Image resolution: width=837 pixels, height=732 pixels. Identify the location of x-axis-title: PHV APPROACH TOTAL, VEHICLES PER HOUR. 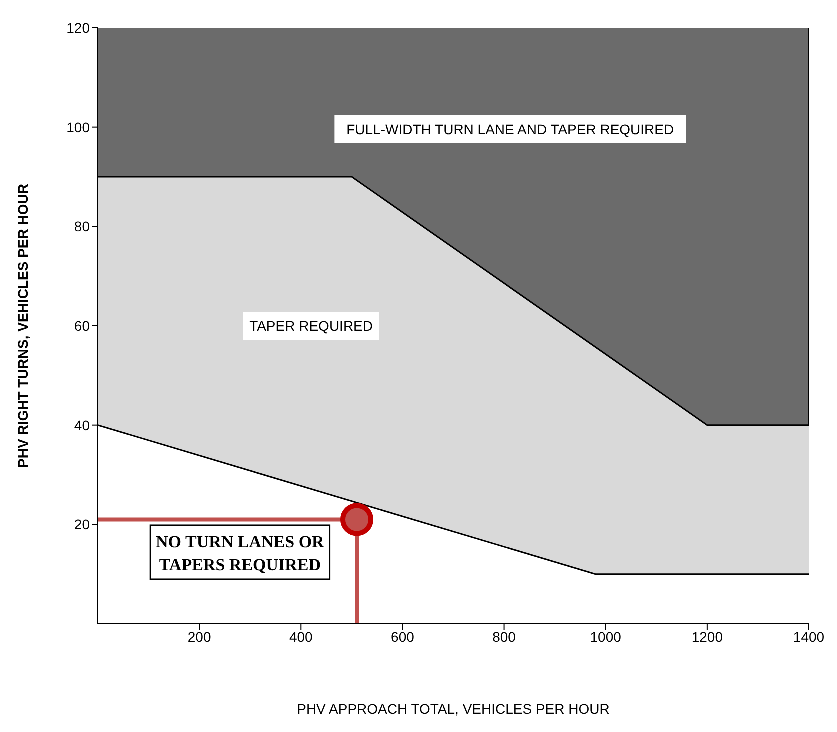
(453, 708).